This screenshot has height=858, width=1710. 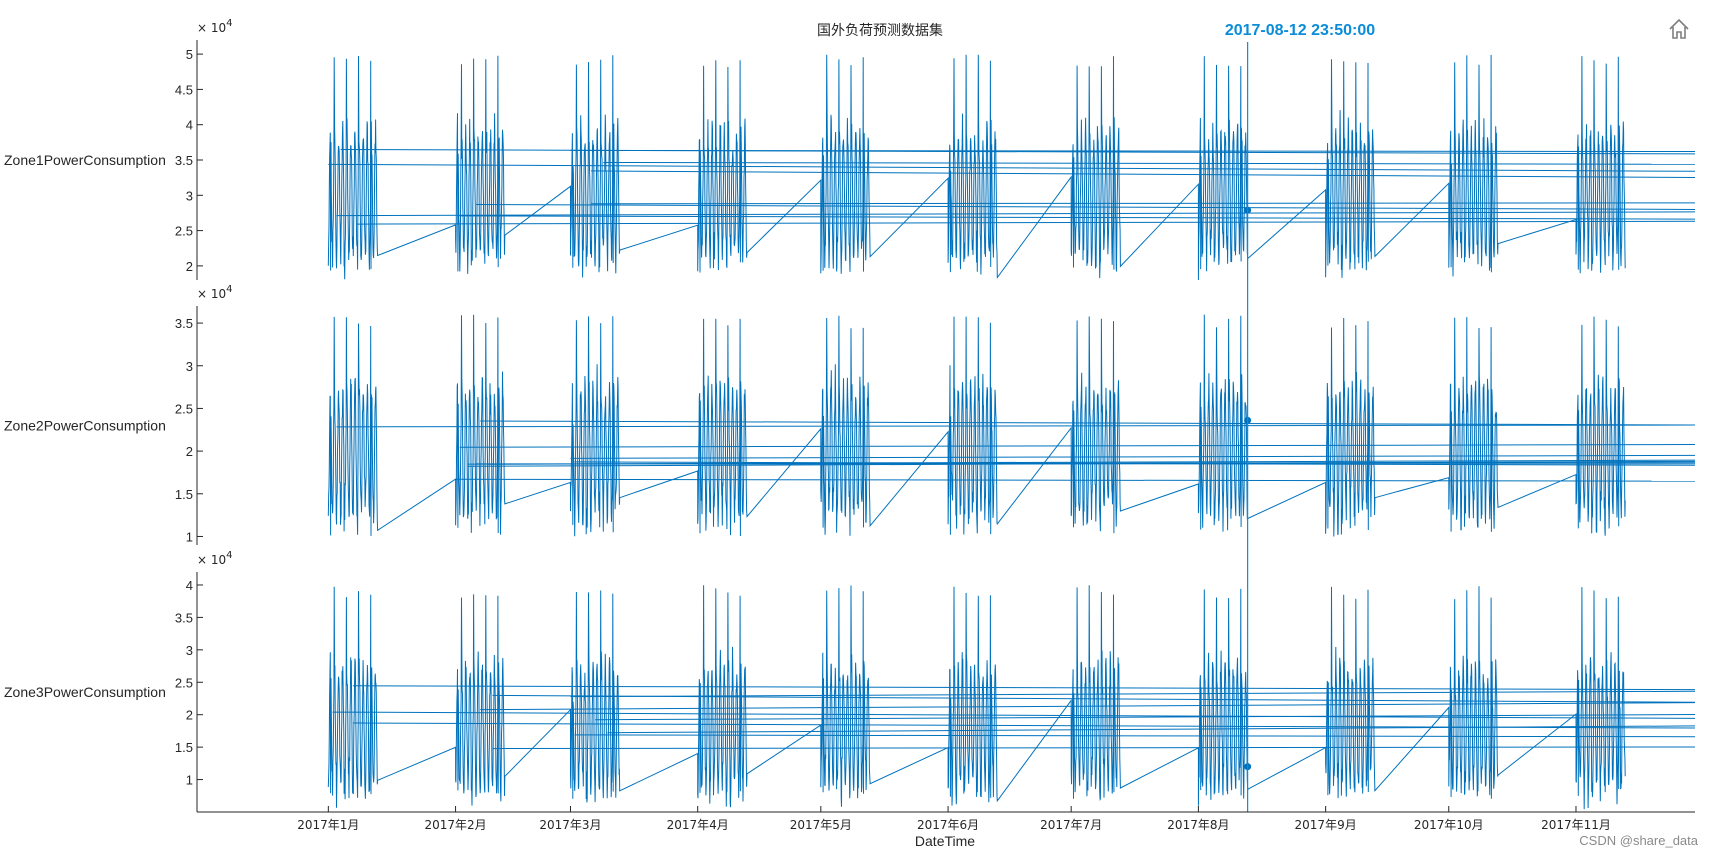 I want to click on x-tick-label: 2017年6月, so click(x=948, y=825).